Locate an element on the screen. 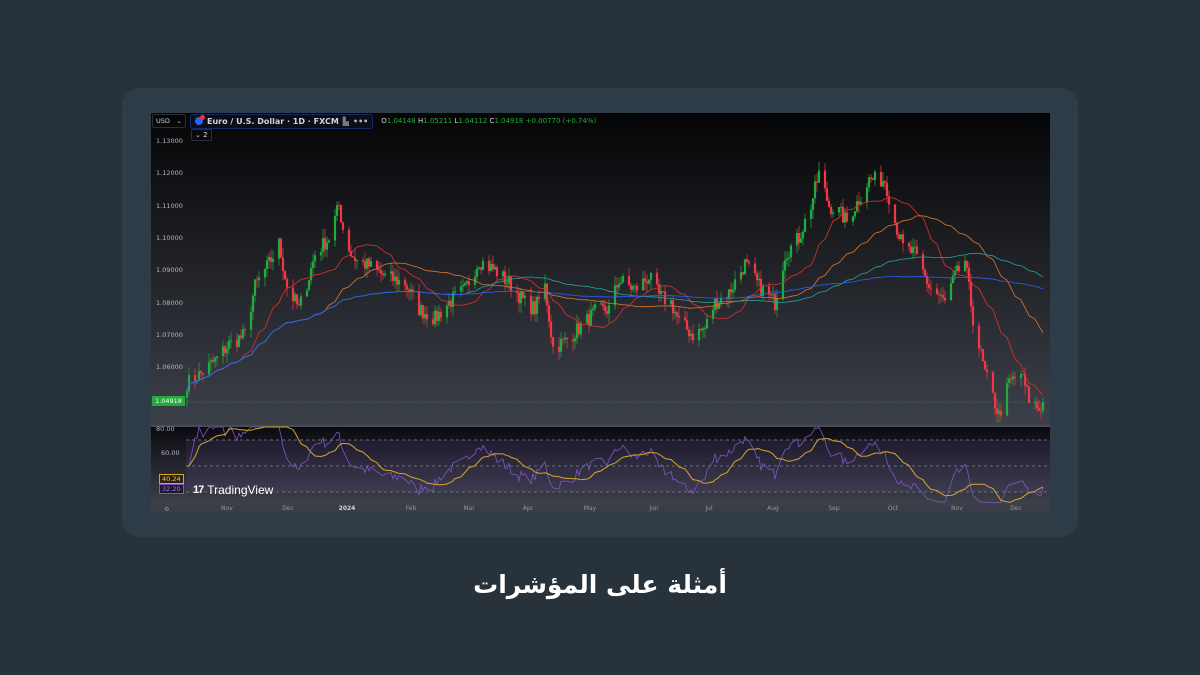 This screenshot has width=1200, height=675. time-axis-label: Sep is located at coordinates (834, 508).